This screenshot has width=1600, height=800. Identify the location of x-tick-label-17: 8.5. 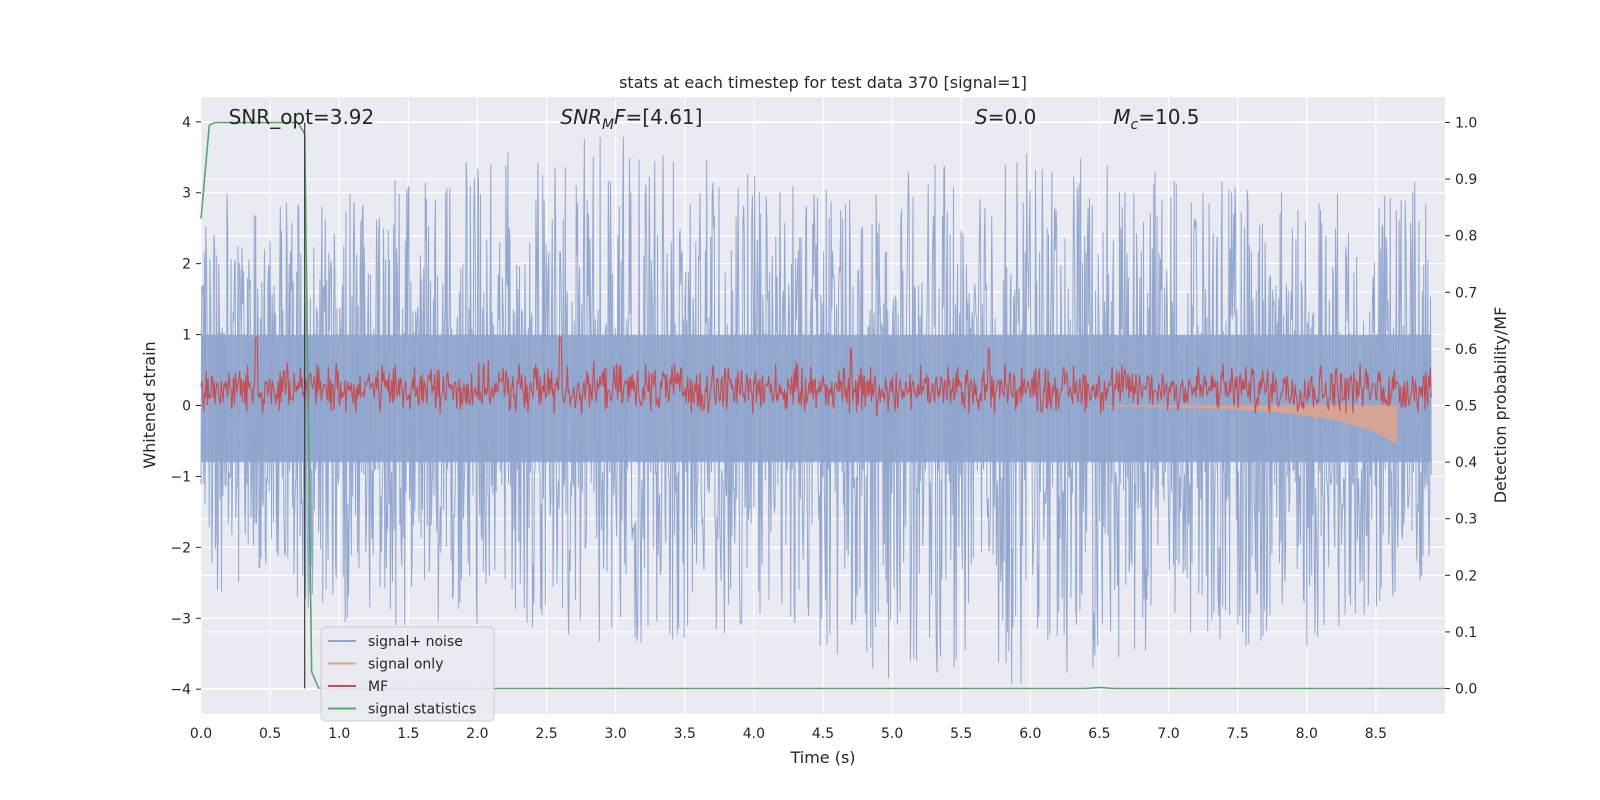
(1376, 734).